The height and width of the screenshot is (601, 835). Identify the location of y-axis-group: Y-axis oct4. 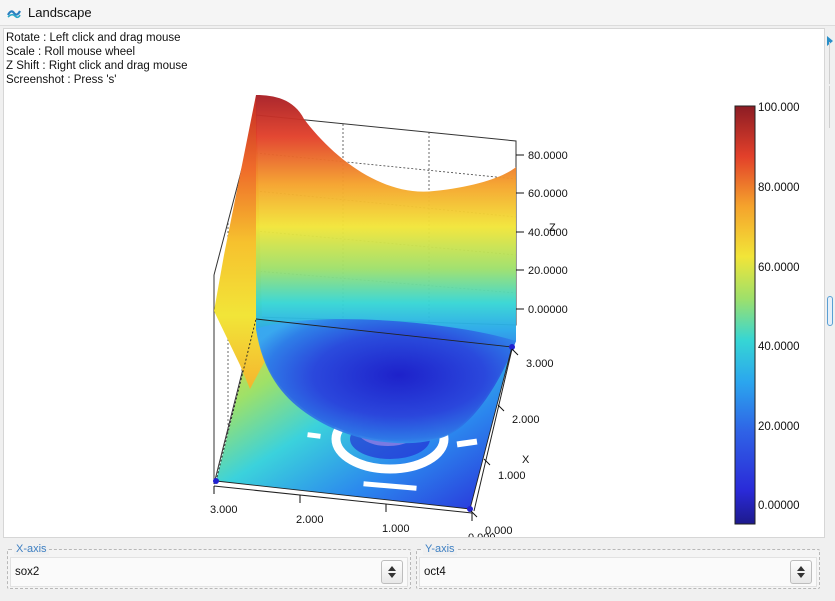
(618, 566).